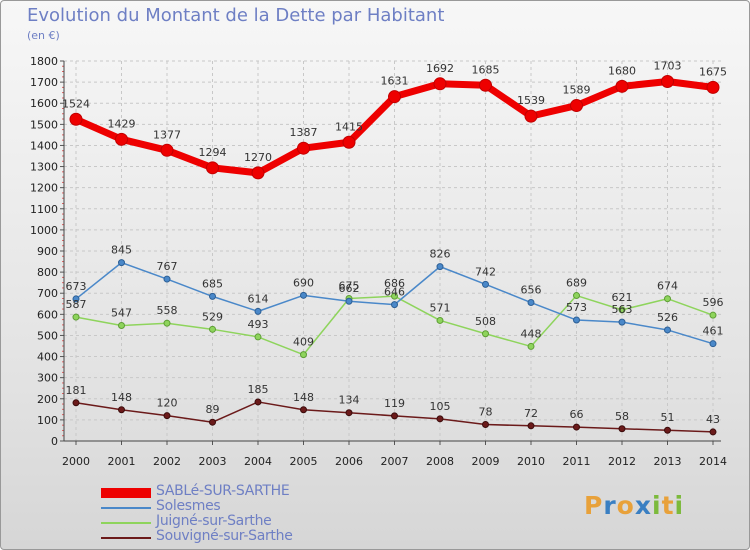 This screenshot has width=750, height=550. I want to click on data-label: 1589, so click(577, 90).